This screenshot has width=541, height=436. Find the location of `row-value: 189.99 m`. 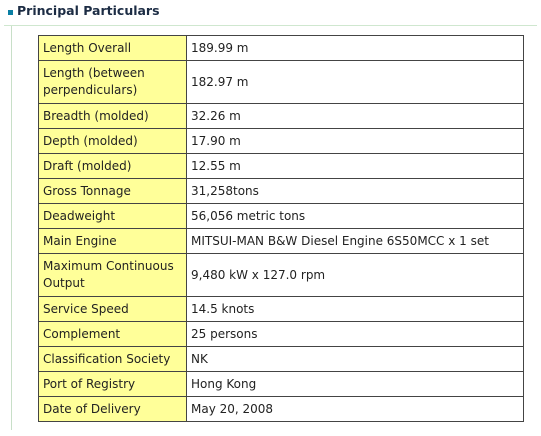

row-value: 189.99 m is located at coordinates (355, 48).